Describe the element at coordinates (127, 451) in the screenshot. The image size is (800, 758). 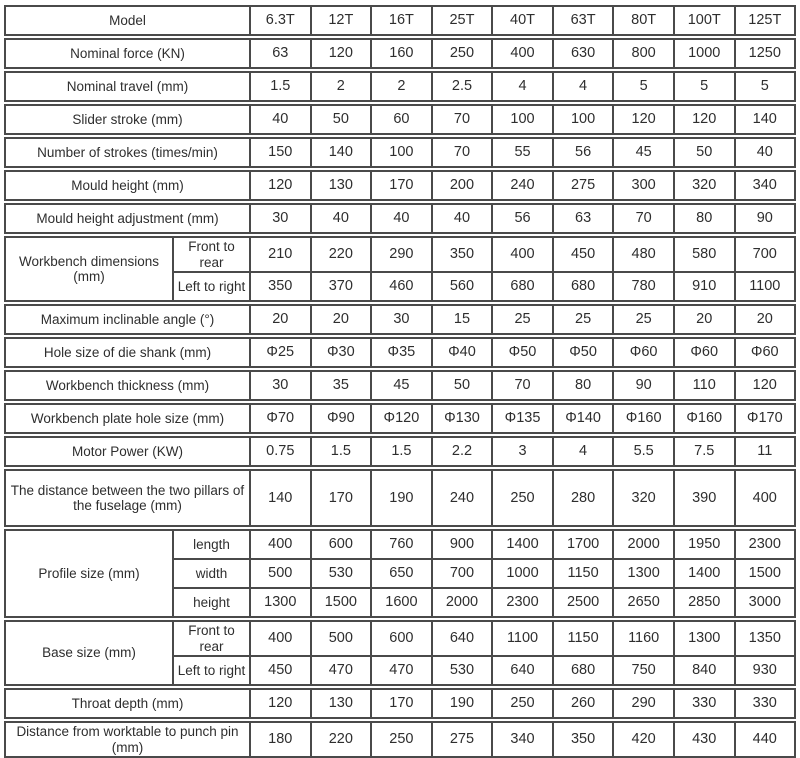
I see `row-label: Motor Power (KW)` at that location.